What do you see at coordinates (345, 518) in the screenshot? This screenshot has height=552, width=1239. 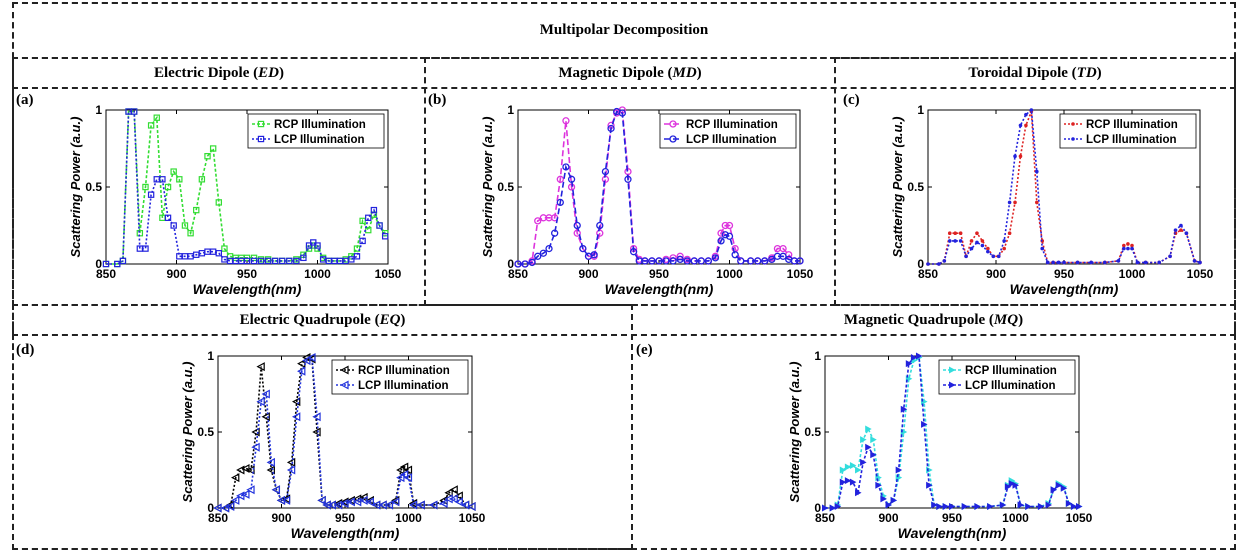 I see `x-tick-label: 950` at bounding box center [345, 518].